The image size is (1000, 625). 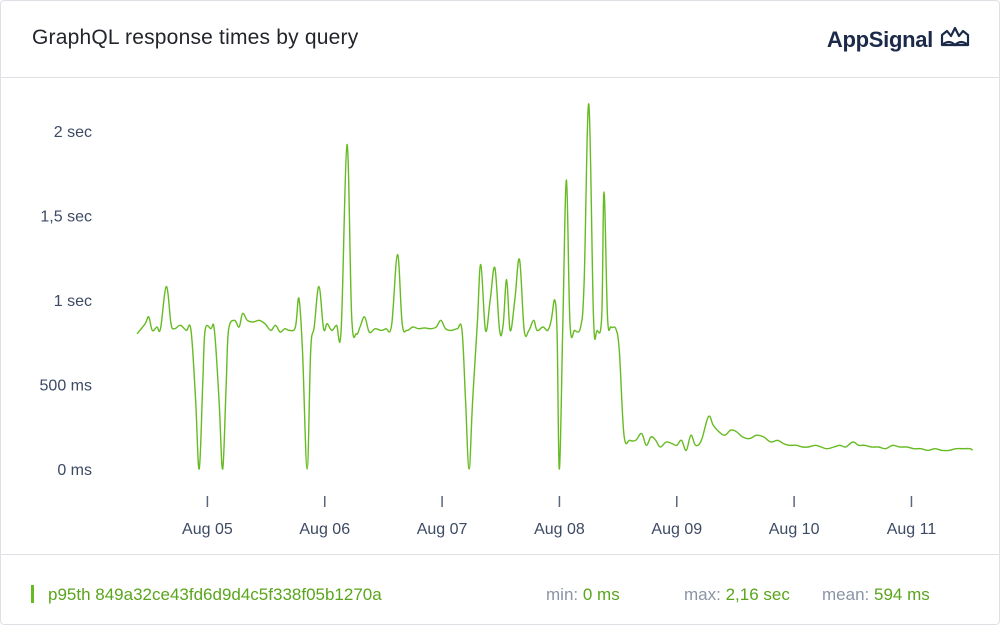 What do you see at coordinates (559, 529) in the screenshot?
I see `x-tick-label: Aug 08` at bounding box center [559, 529].